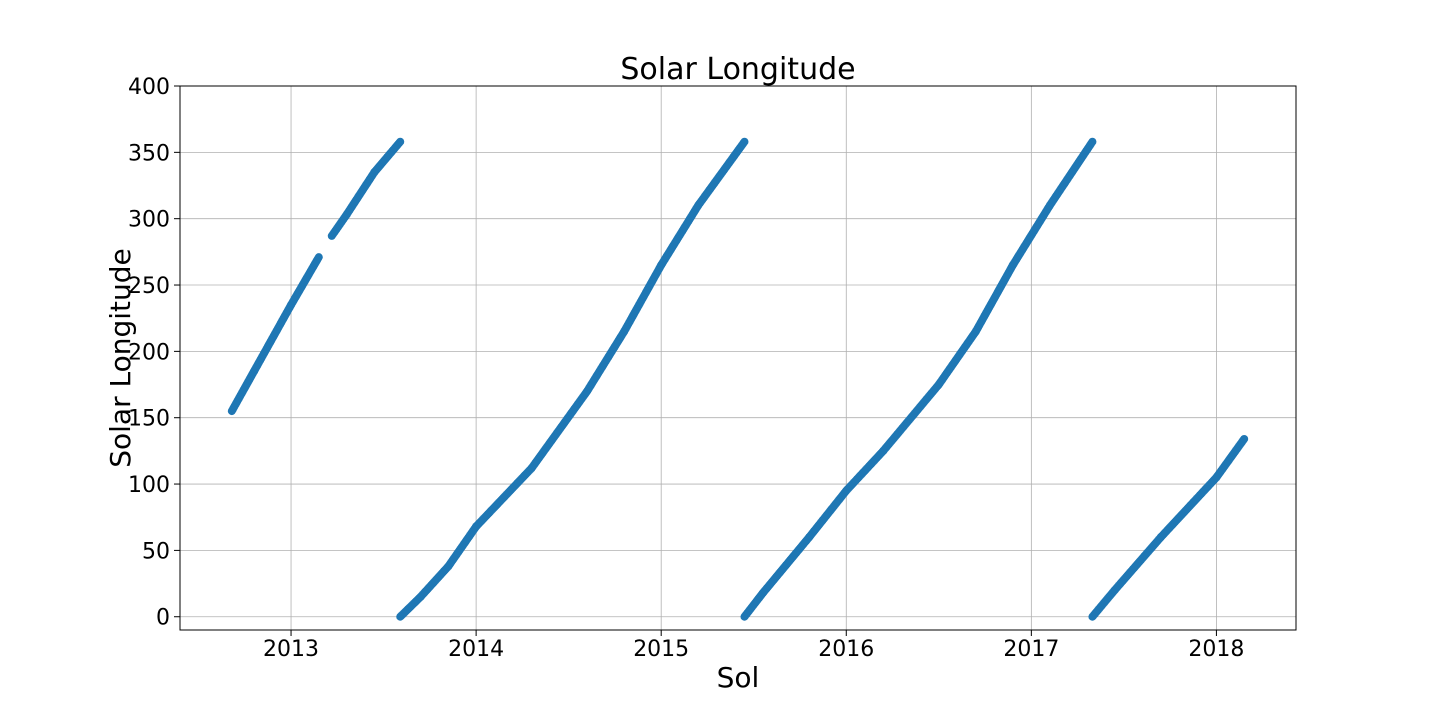 The image size is (1440, 720). I want to click on x-tick-label: 2017, so click(1031, 649).